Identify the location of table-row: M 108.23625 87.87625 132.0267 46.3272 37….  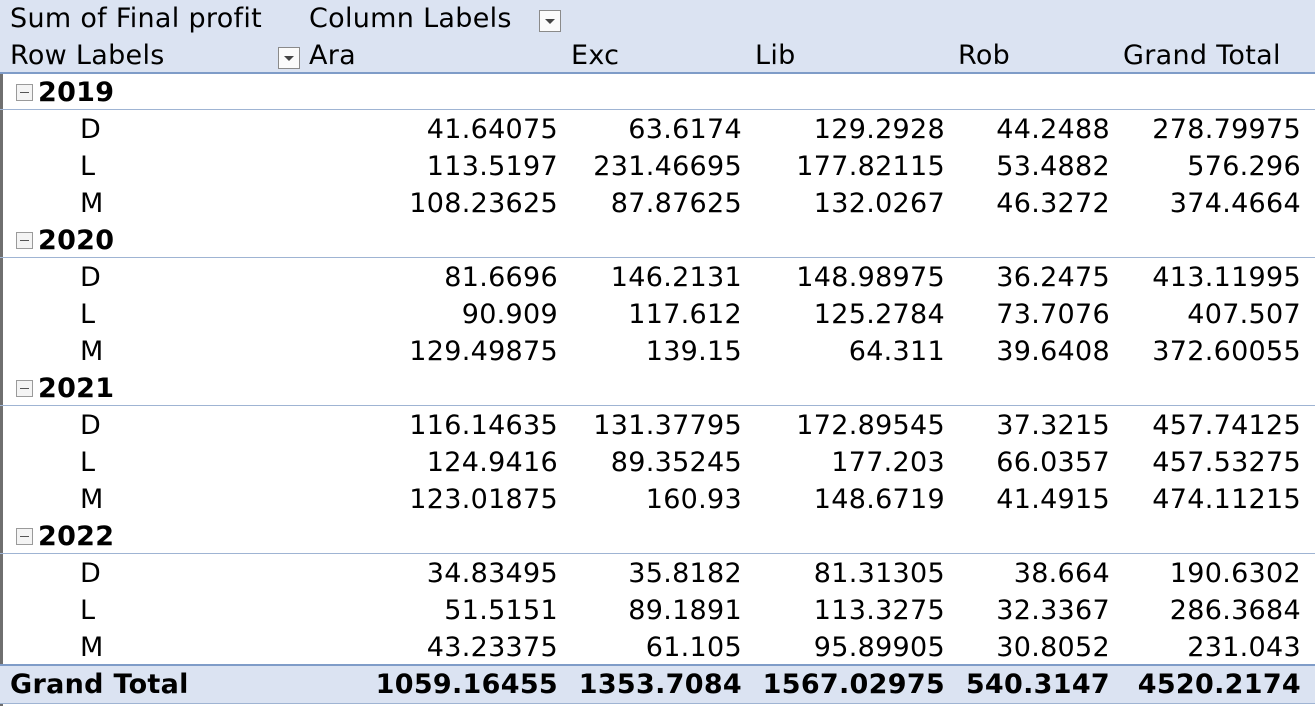
(657, 203).